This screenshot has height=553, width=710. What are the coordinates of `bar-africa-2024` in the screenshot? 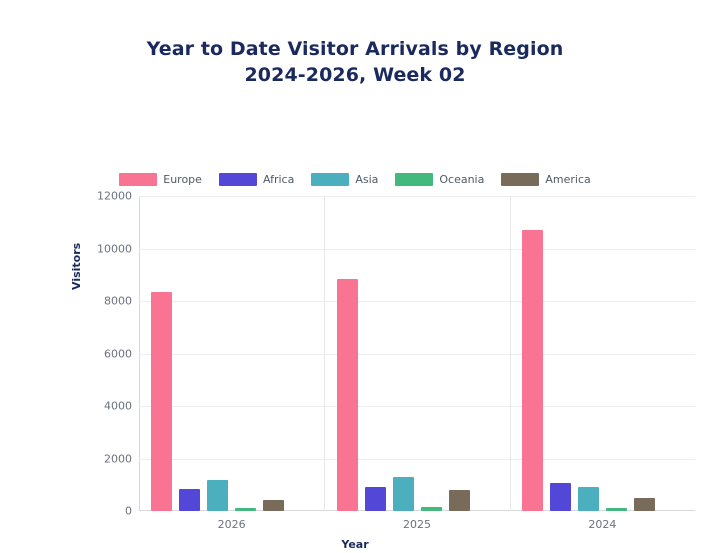 It's located at (560, 497).